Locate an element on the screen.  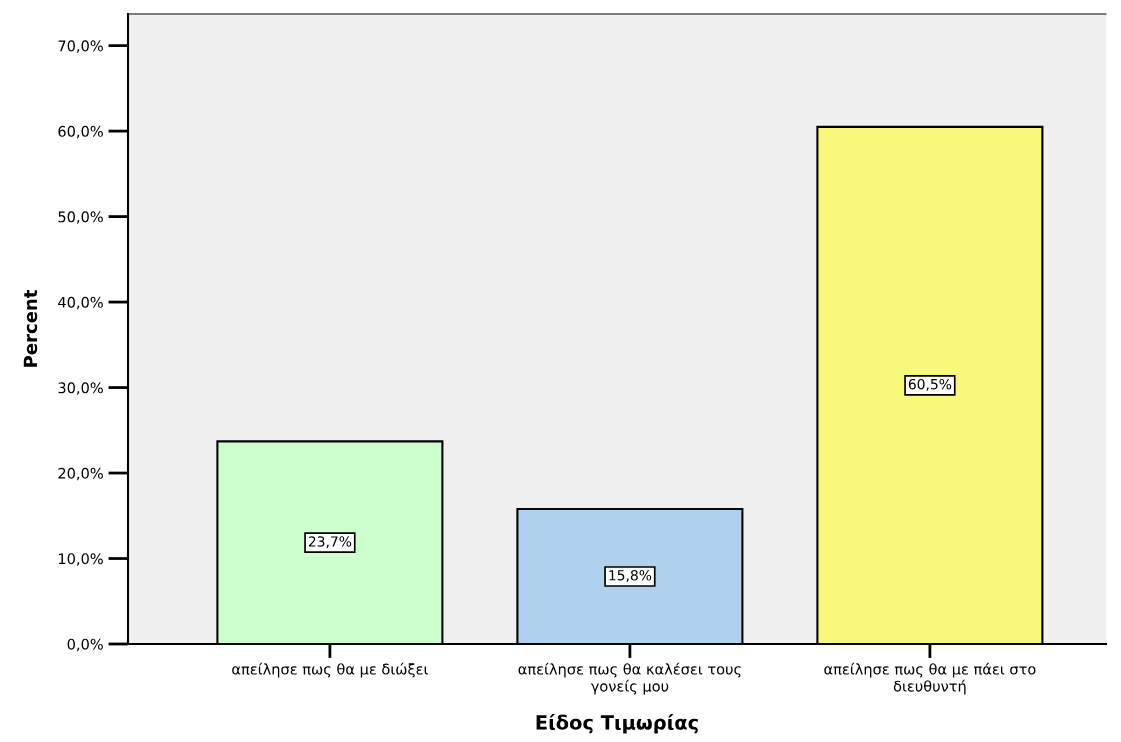
x-tick-label: απείλησε πως θα καλέσει τους γονείς μου is located at coordinates (629, 678).